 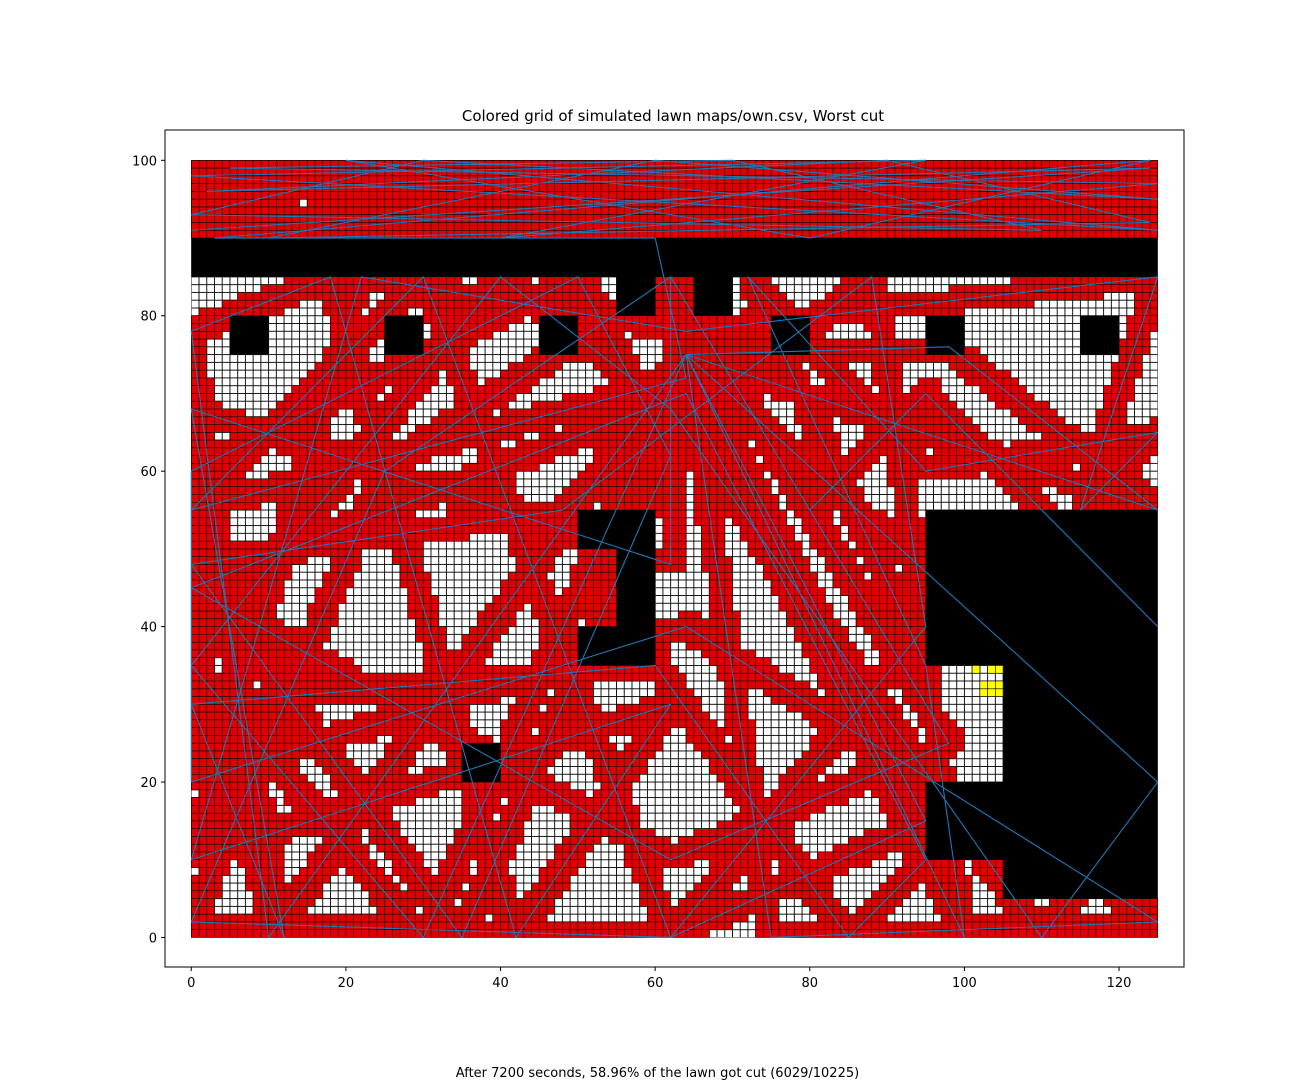 I want to click on y-tick-label: 60, so click(x=148, y=472).